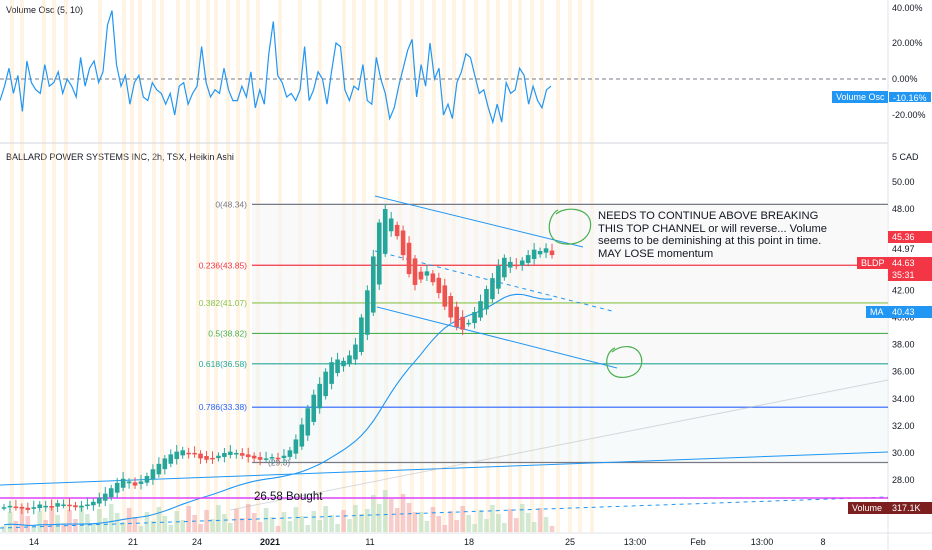 The width and height of the screenshot is (932, 550). I want to click on time-axis-label: Feb, so click(698, 542).